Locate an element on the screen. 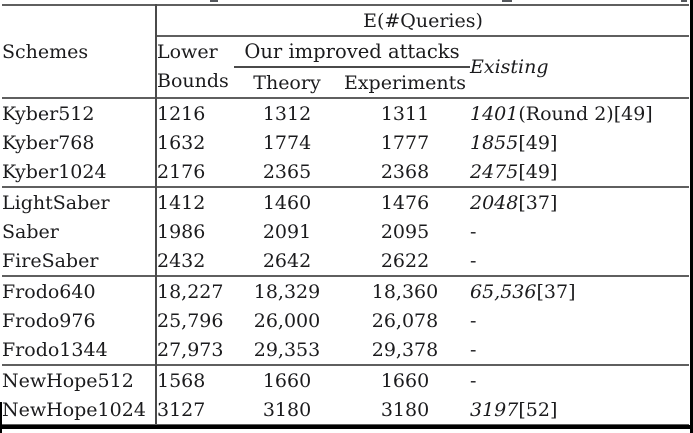 This screenshot has width=693, height=433. experiments-value: 2368 is located at coordinates (405, 171).